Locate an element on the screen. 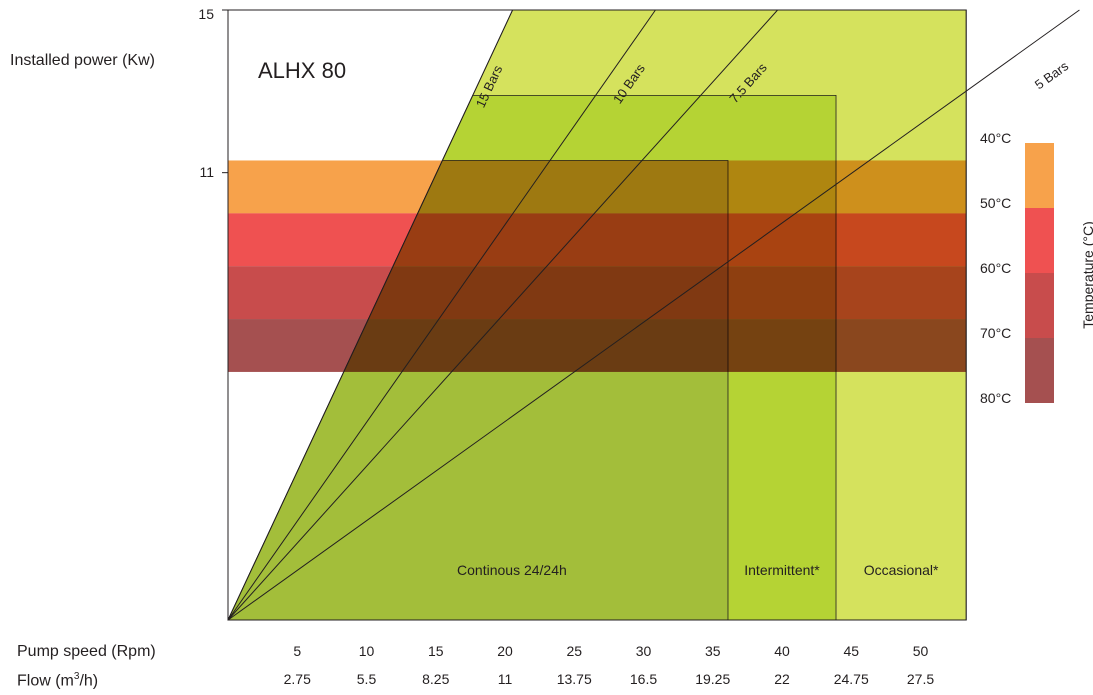 This screenshot has width=1093, height=695. flow-tick-27-5: 27.5 is located at coordinates (920, 679).